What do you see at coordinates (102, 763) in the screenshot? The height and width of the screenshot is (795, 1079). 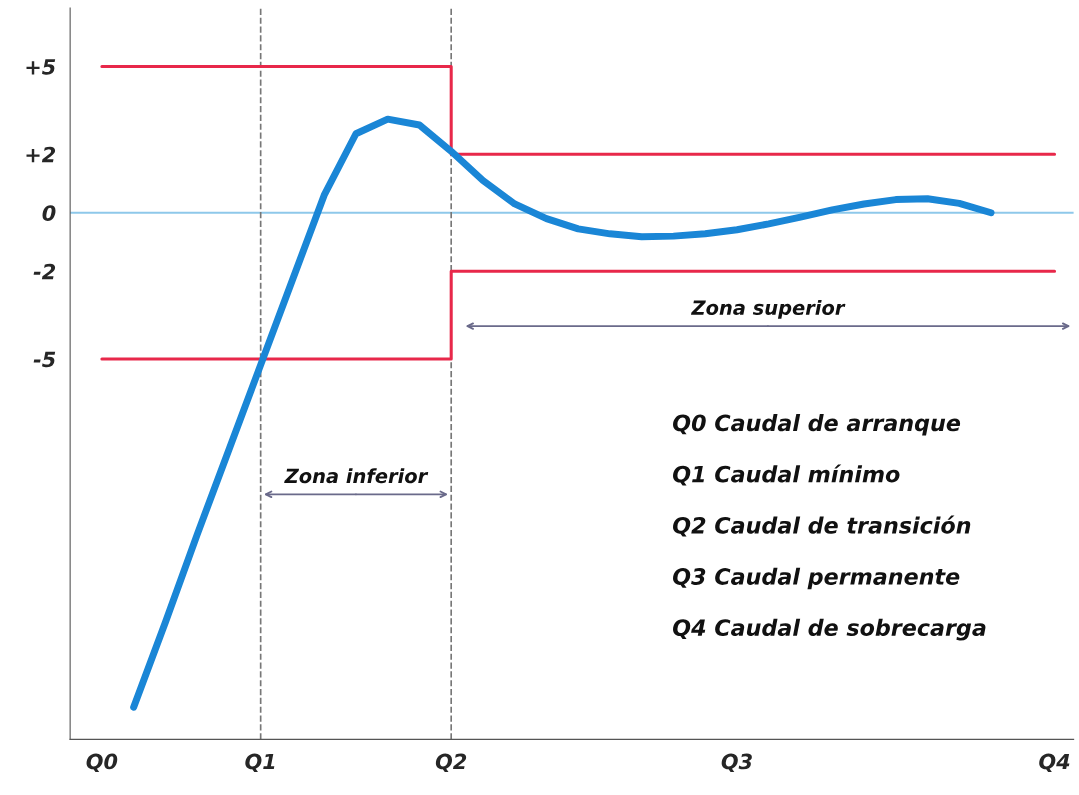 I see `x-tick-label: Q0` at bounding box center [102, 763].